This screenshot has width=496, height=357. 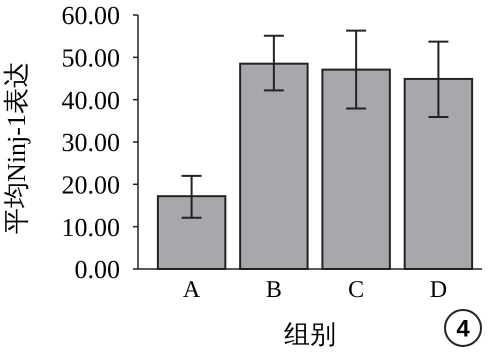 I want to click on x-axis-title: 组别, so click(x=310, y=334).